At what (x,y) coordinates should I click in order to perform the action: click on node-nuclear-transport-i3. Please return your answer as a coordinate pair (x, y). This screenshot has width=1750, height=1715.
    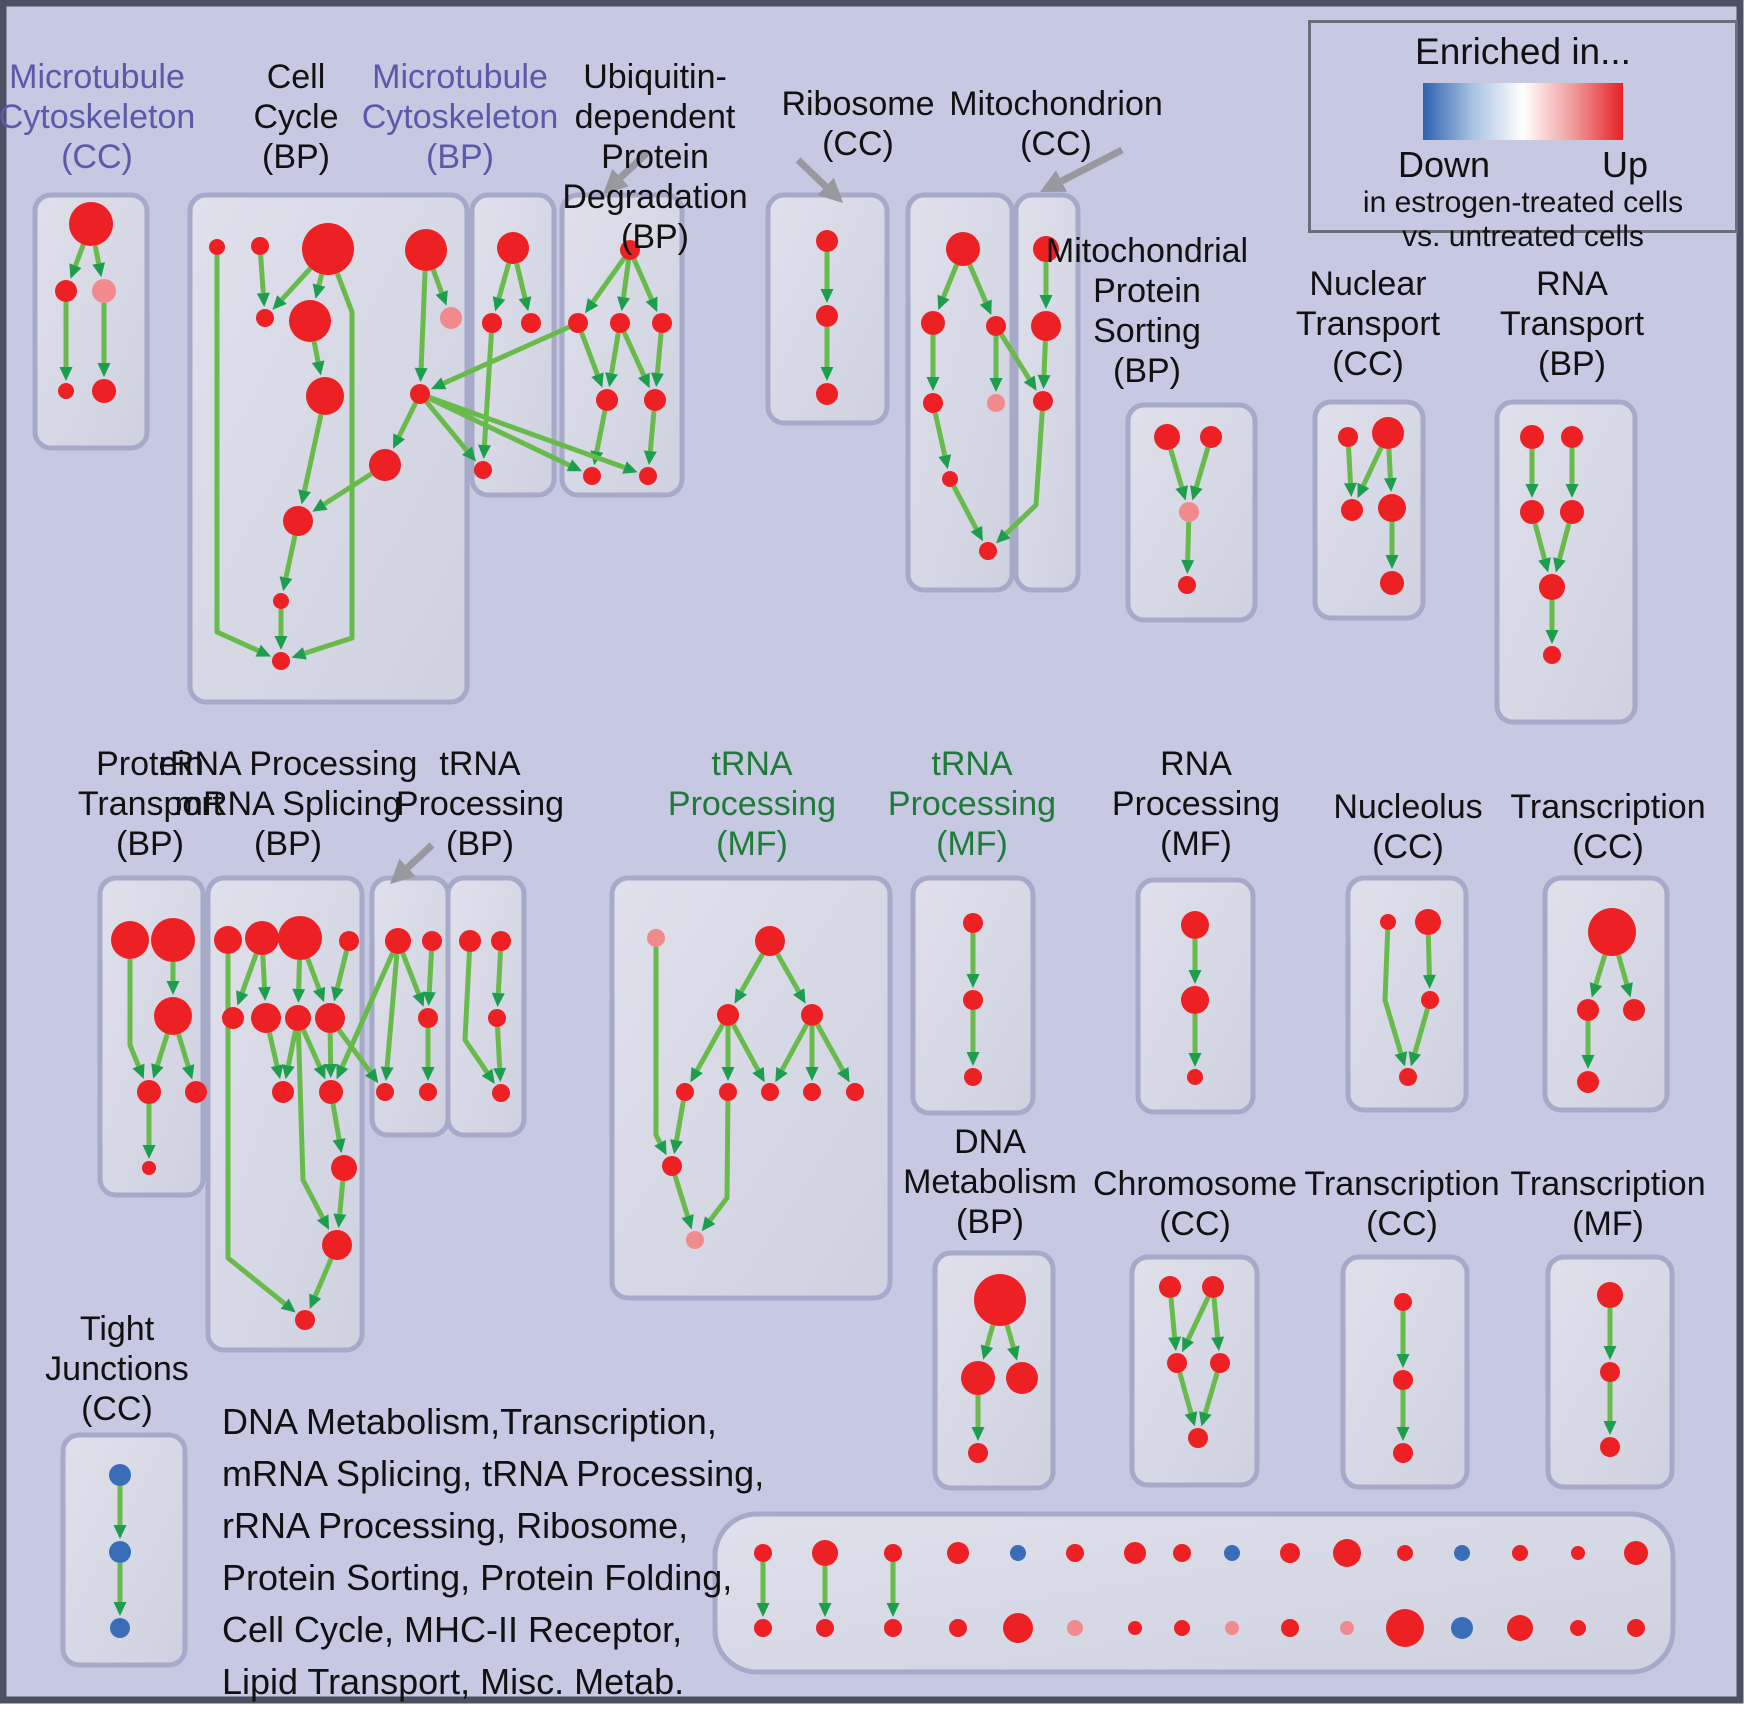
    Looking at the image, I should click on (1352, 510).